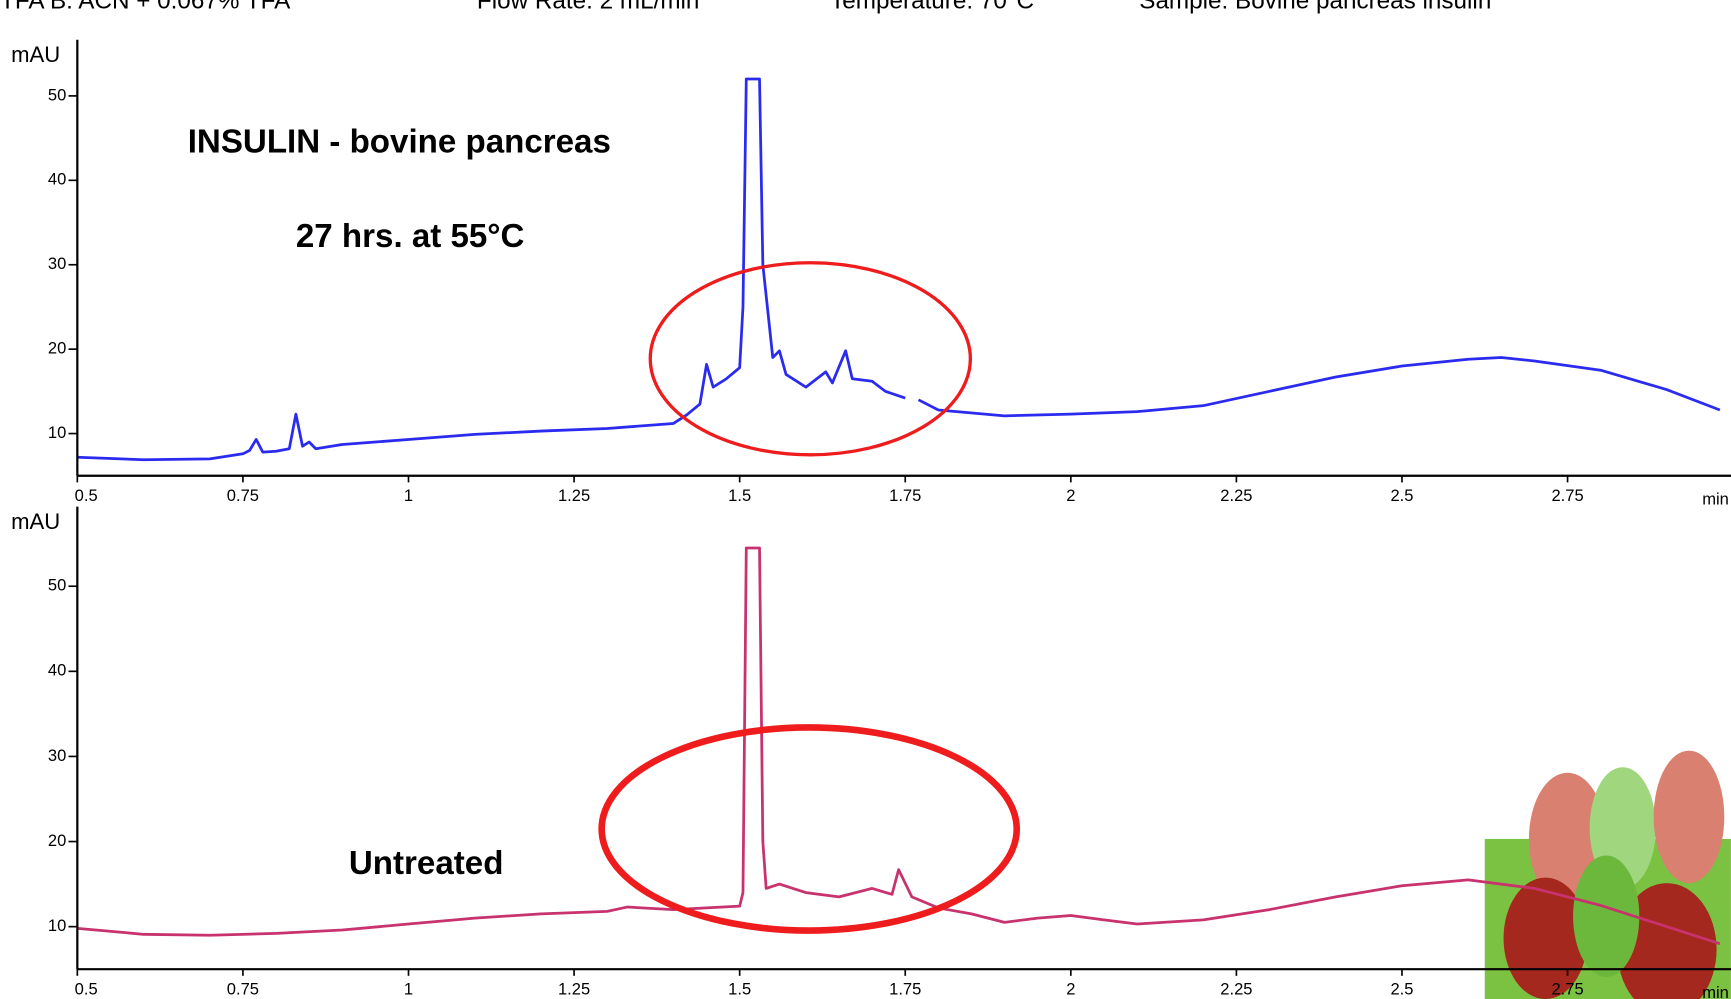 The width and height of the screenshot is (1731, 999). Describe the element at coordinates (426, 863) in the screenshot. I see `annotation: Untreated` at that location.